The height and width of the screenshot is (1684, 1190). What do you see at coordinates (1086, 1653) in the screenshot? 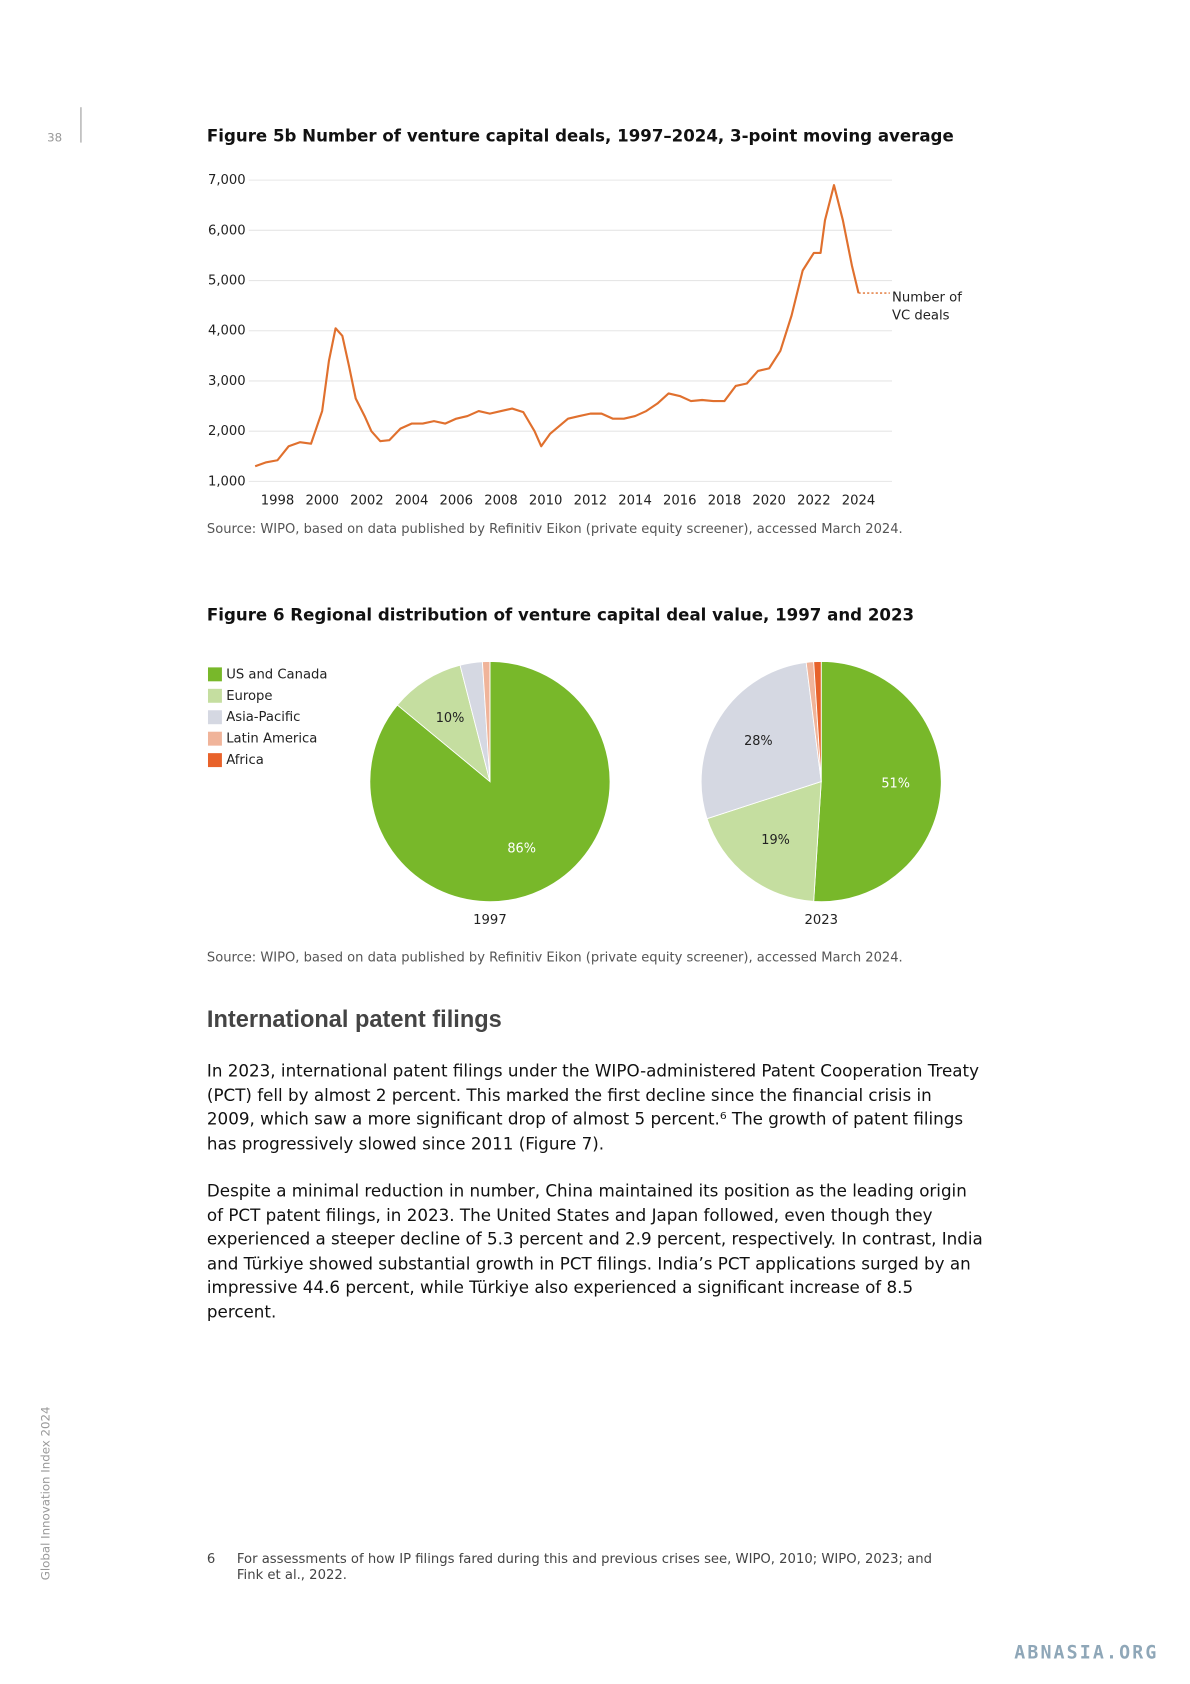
I see `watermark: ABNASIA.ORG` at bounding box center [1086, 1653].